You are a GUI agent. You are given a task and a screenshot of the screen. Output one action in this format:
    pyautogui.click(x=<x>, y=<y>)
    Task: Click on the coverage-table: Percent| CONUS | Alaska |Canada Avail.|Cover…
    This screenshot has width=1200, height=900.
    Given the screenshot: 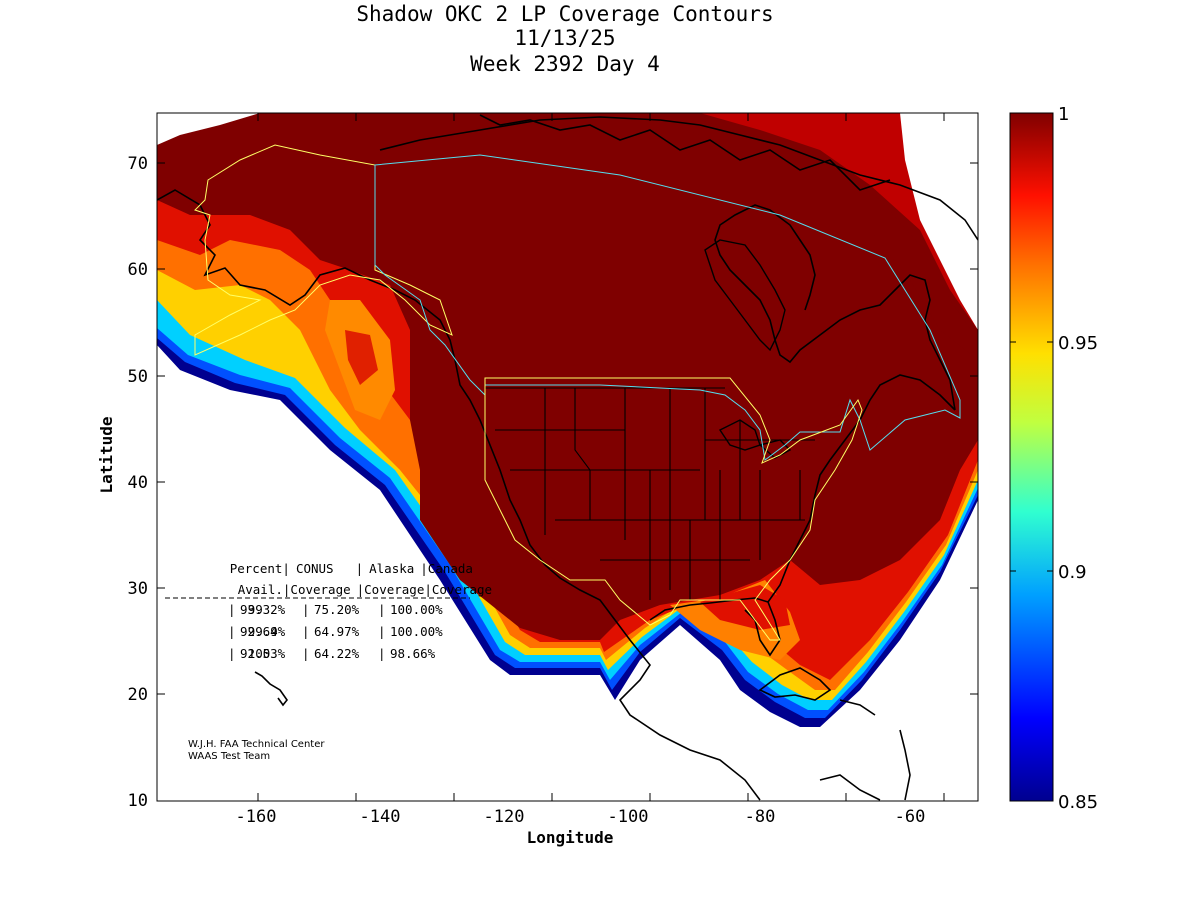 What is the action you would take?
    pyautogui.click(x=353, y=611)
    